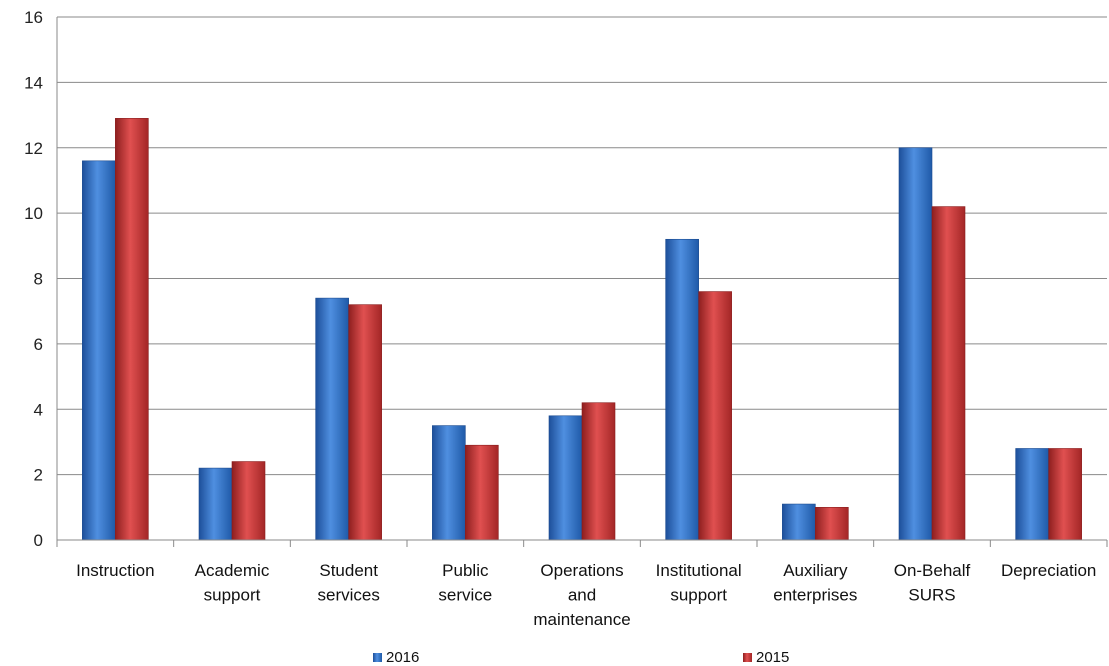 This screenshot has height=666, width=1109. Describe the element at coordinates (815, 583) in the screenshot. I see `x-category-label: Auxiliary enterprises` at that location.